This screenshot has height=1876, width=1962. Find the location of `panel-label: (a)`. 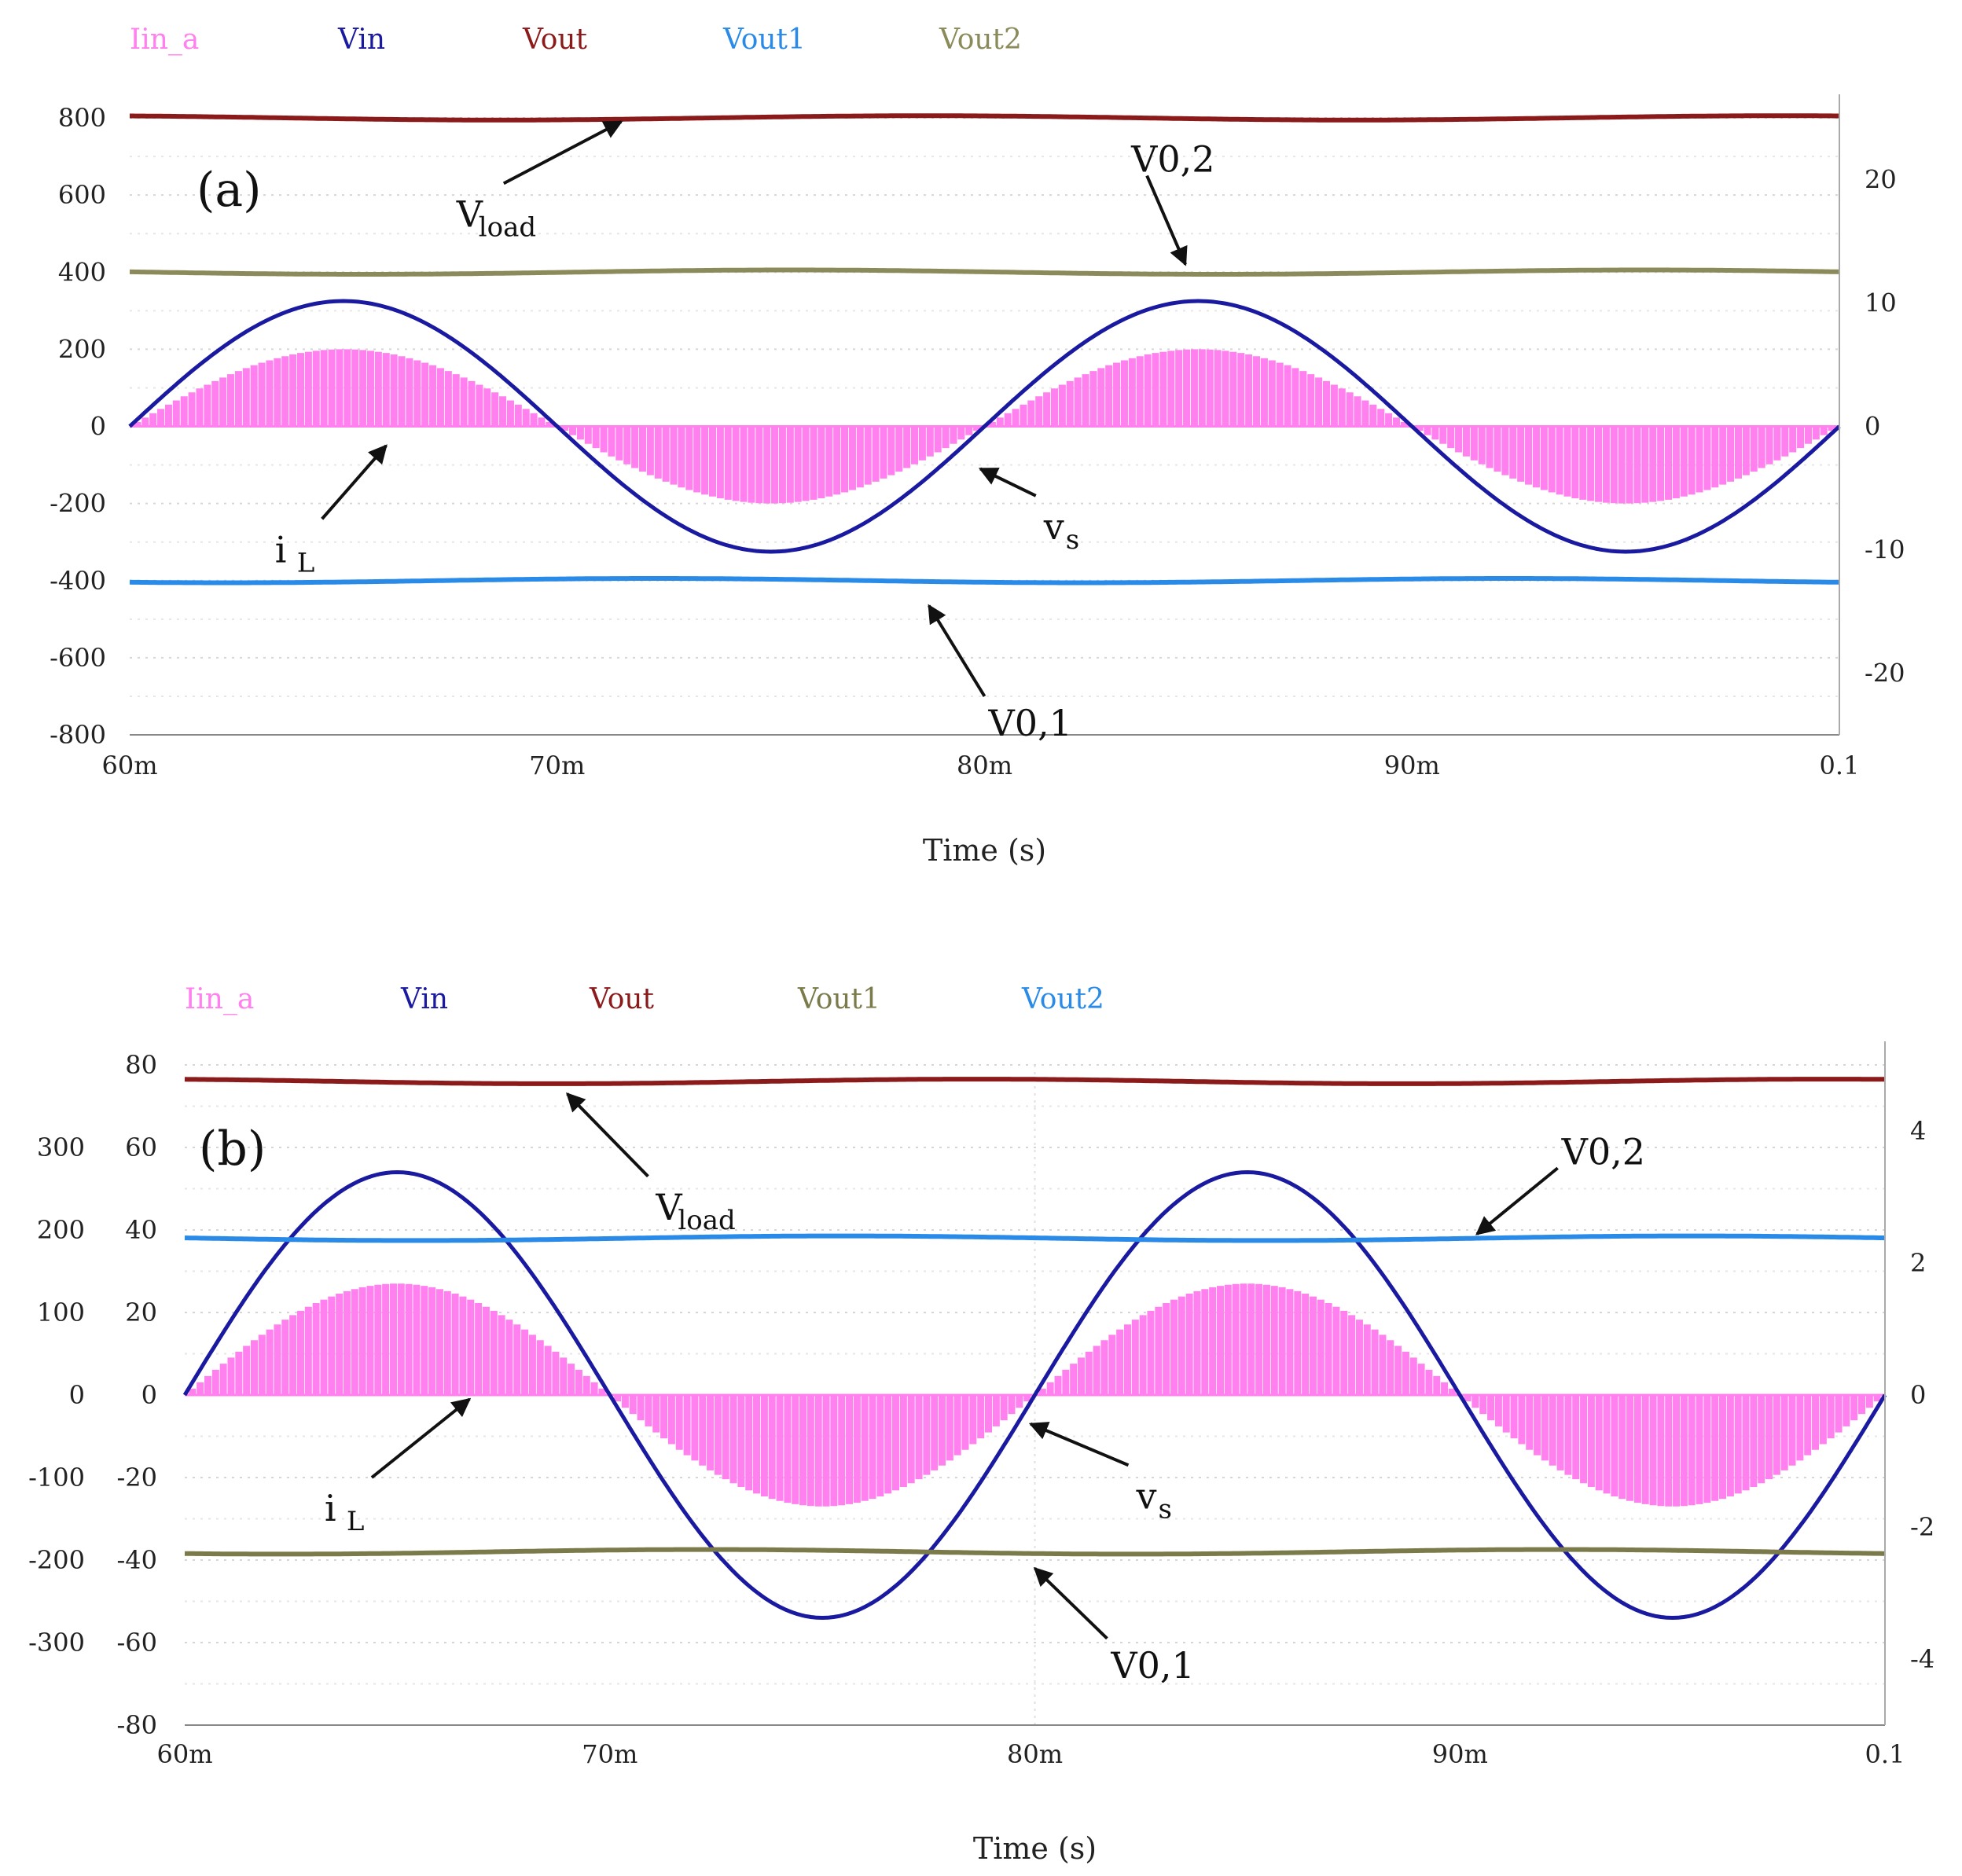

panel-label: (a) is located at coordinates (229, 190).